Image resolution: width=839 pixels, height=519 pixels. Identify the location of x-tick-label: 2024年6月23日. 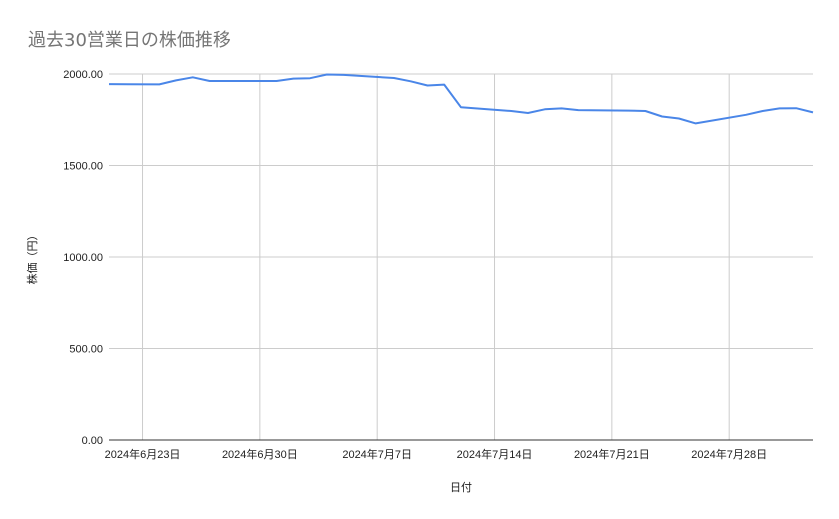
(143, 454).